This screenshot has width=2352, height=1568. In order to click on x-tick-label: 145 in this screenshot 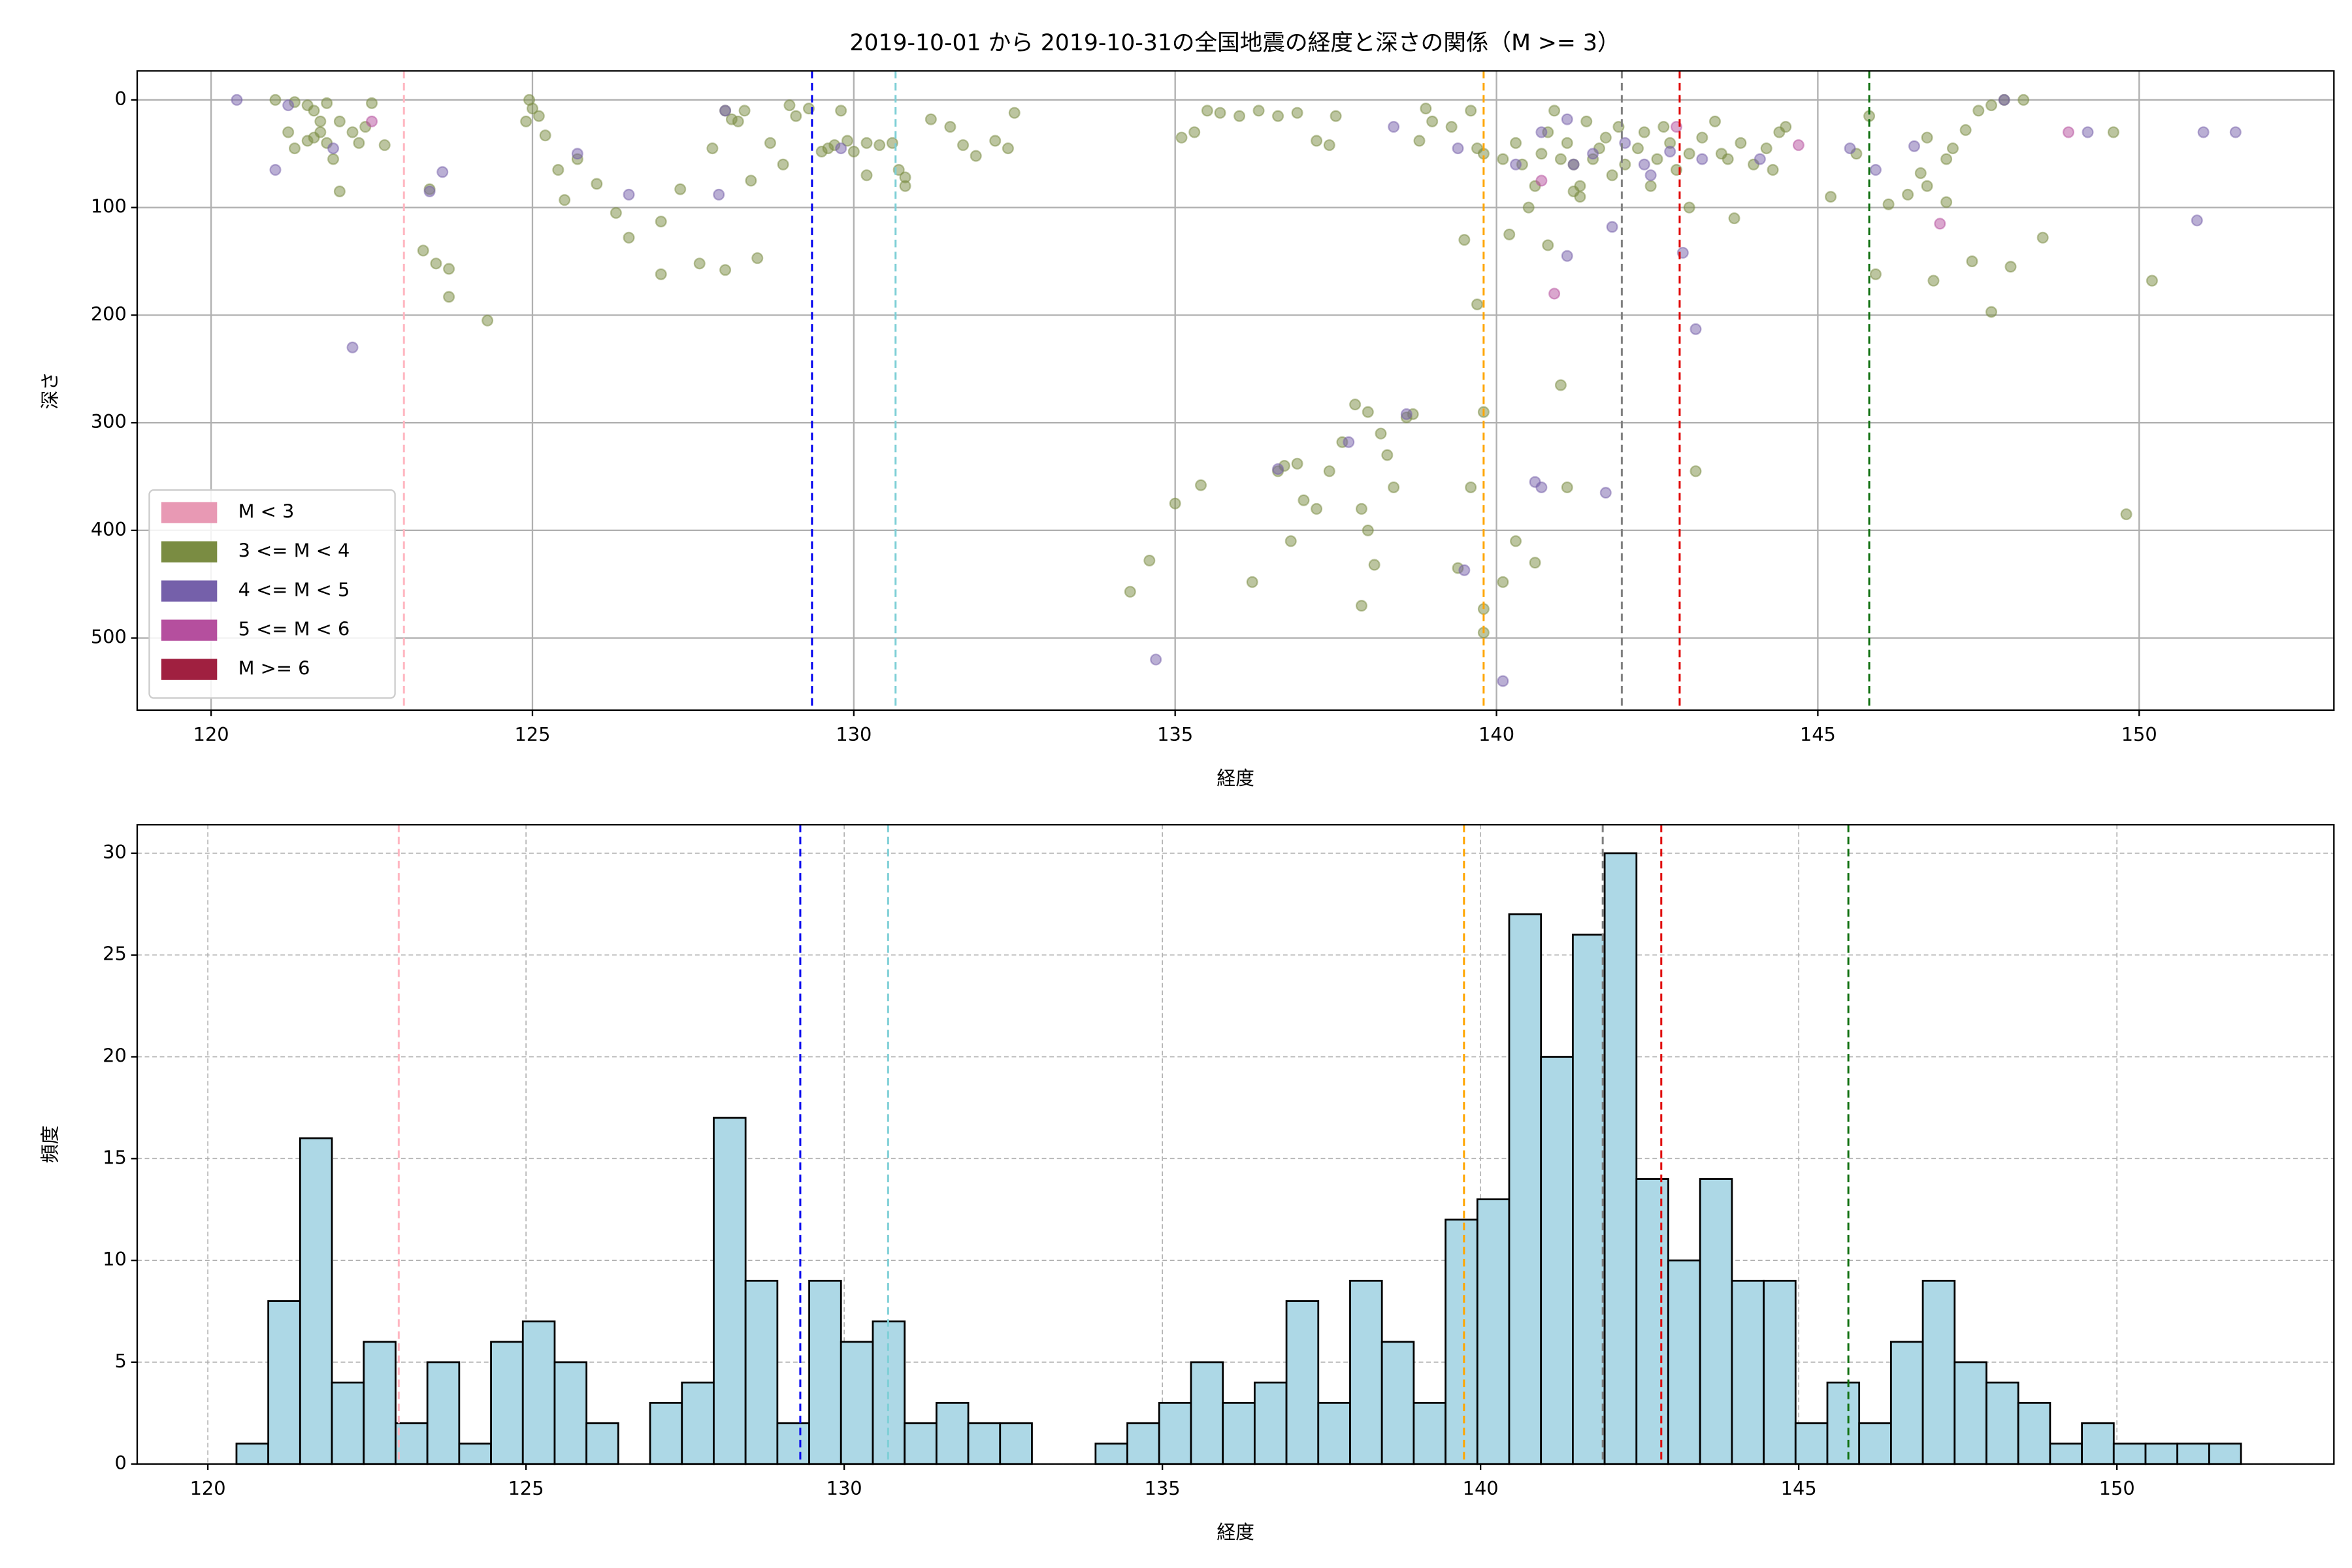, I will do `click(1799, 1488)`.